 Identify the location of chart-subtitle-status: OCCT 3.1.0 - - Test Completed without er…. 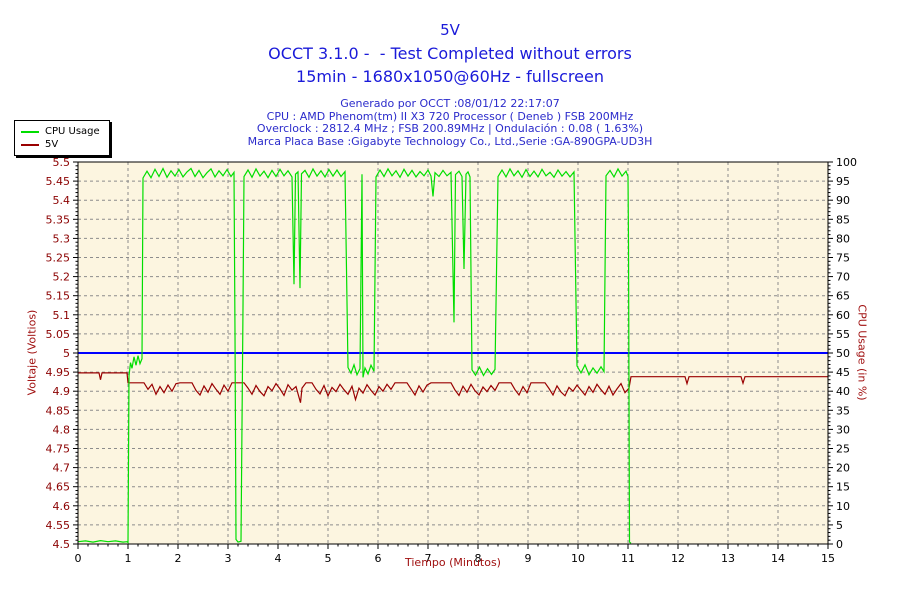
(450, 53).